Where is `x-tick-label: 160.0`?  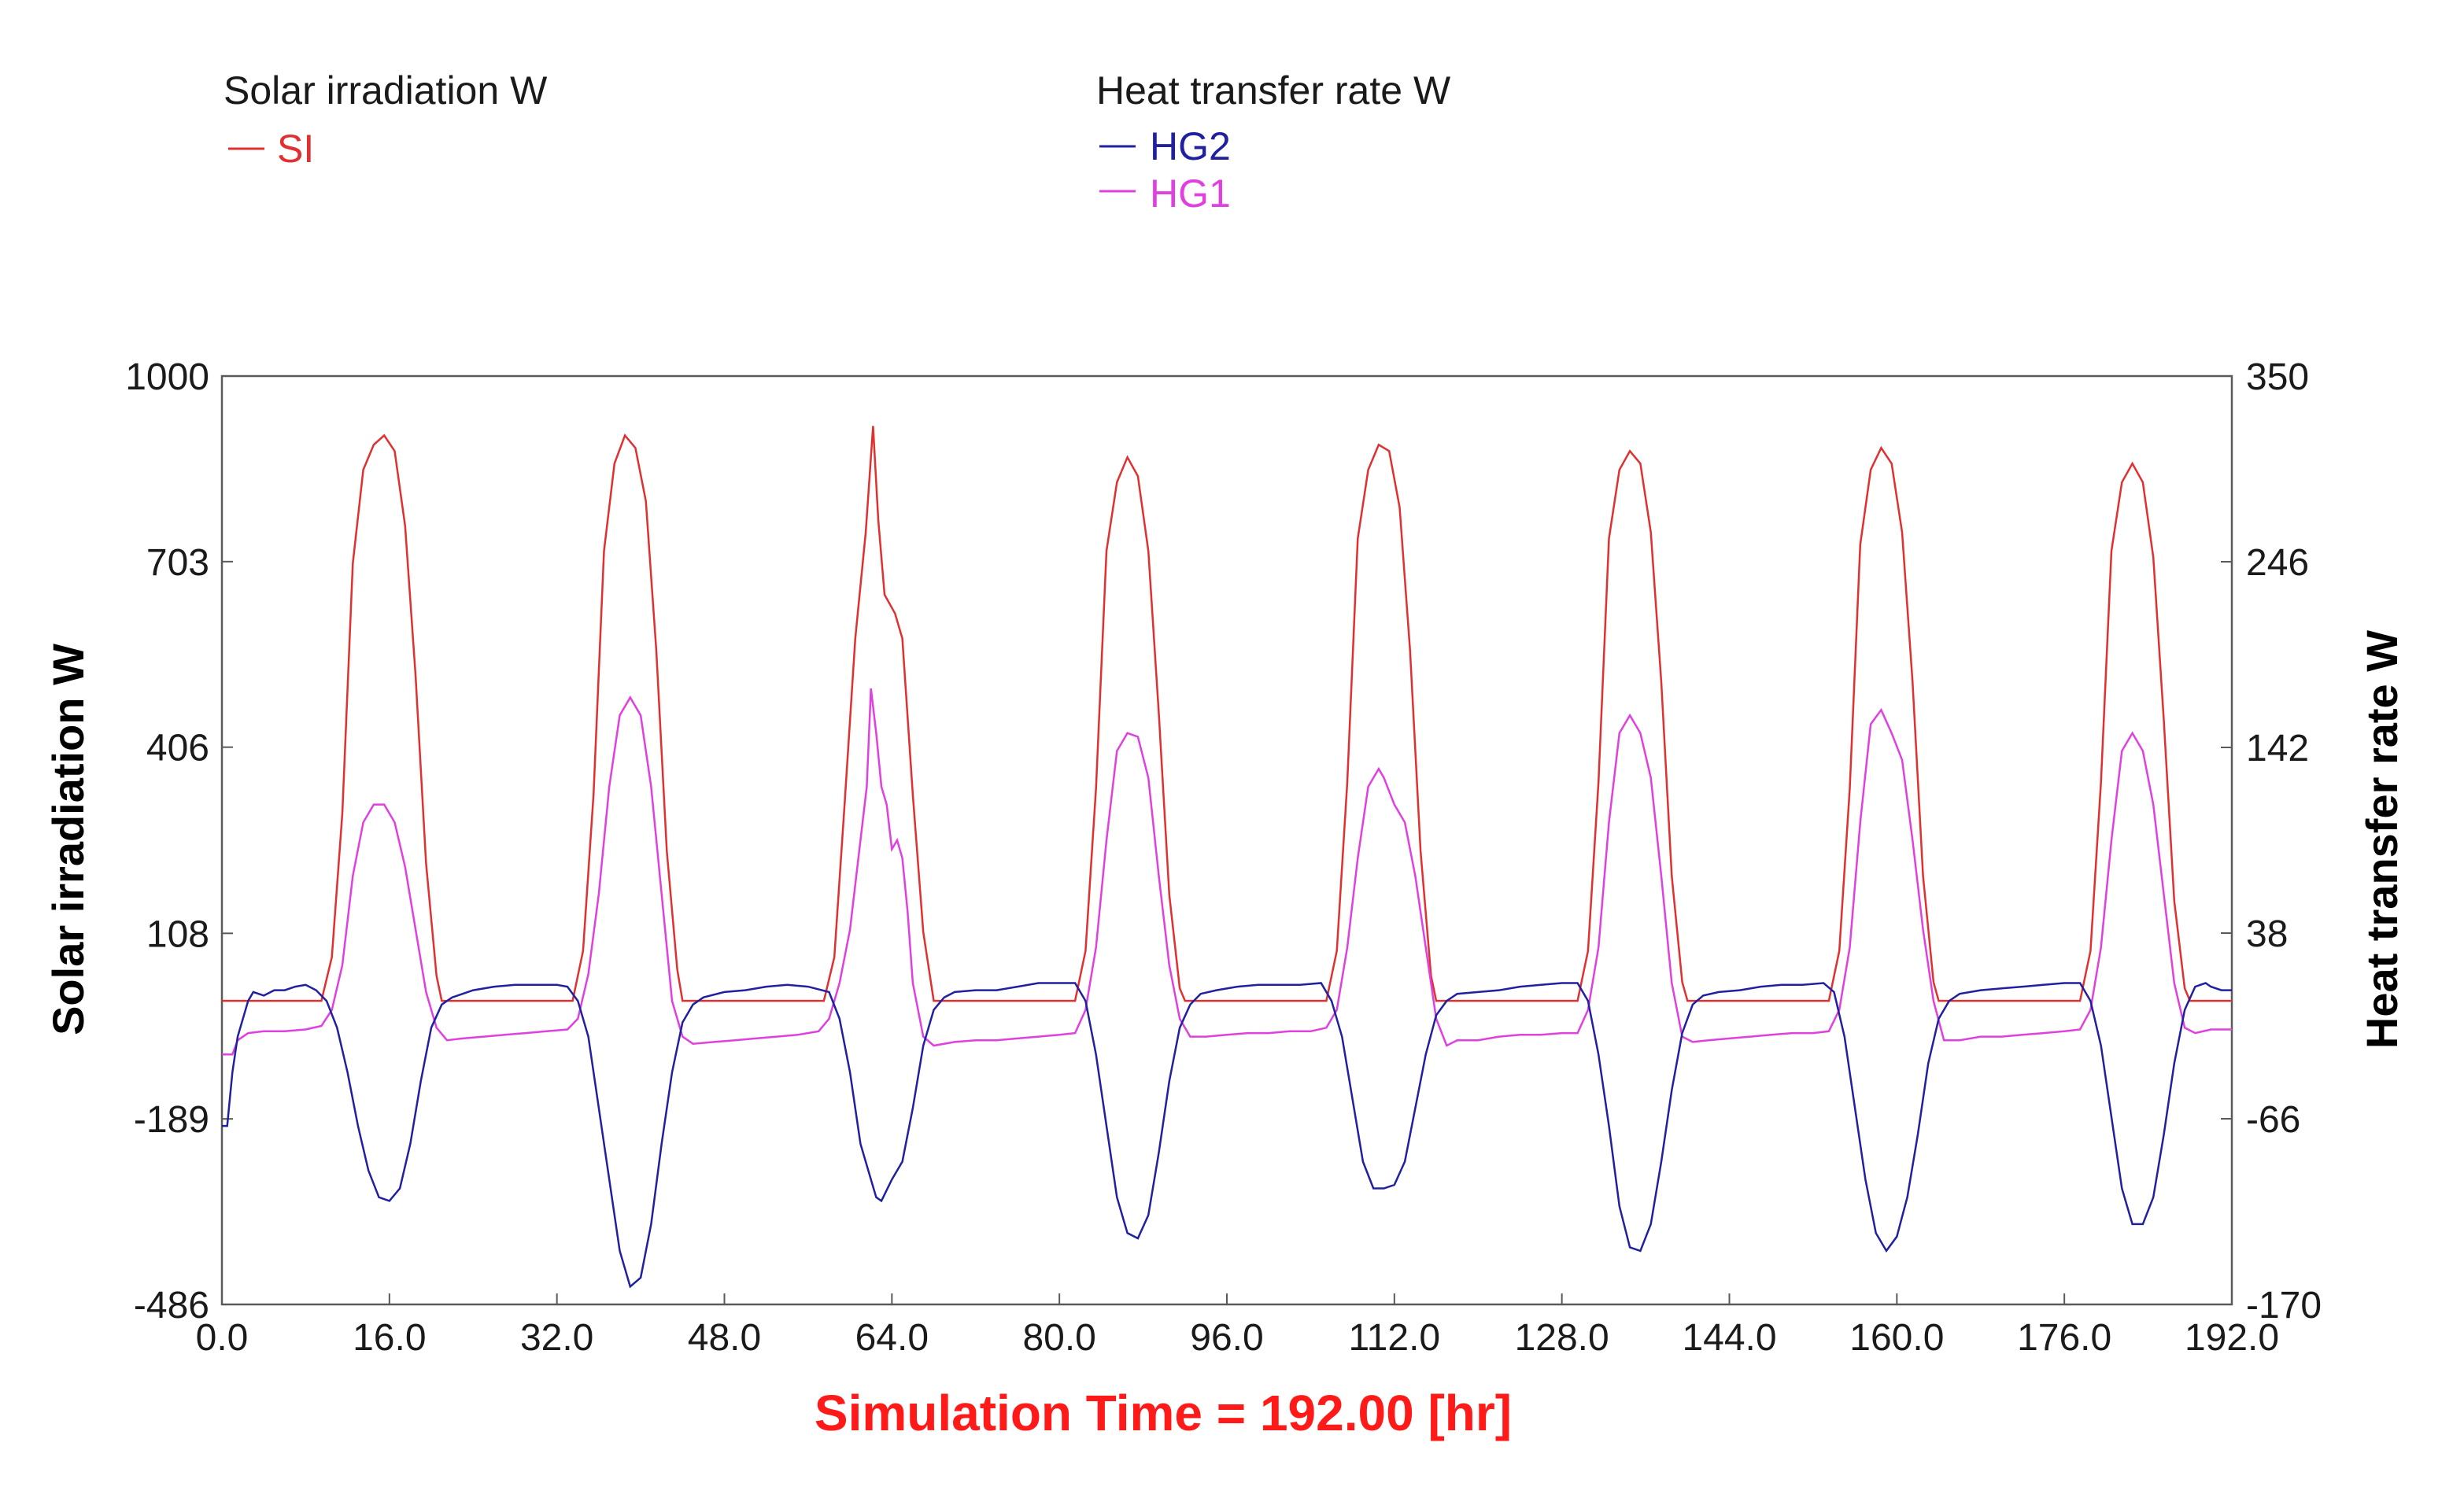 x-tick-label: 160.0 is located at coordinates (1897, 1338).